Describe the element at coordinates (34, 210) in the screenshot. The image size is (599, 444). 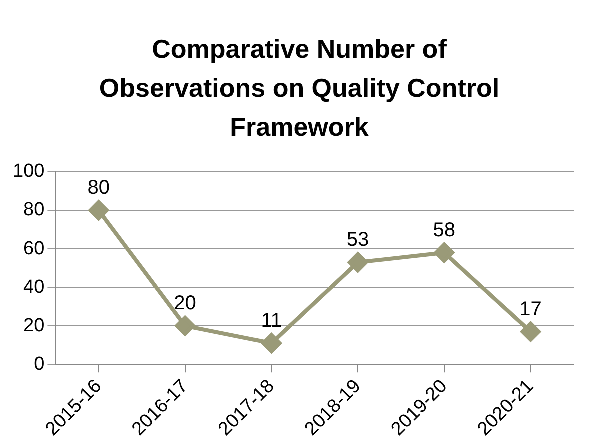
I see `y-tick-label: 80` at that location.